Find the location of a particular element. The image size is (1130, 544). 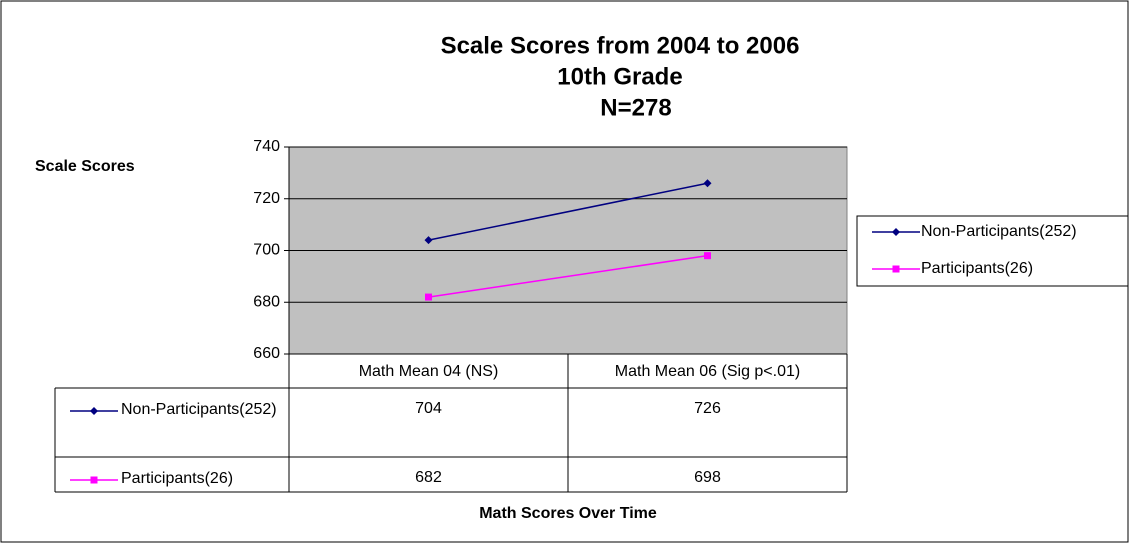

x-tick-label: Math Mean 04 (NS) is located at coordinates (429, 371).